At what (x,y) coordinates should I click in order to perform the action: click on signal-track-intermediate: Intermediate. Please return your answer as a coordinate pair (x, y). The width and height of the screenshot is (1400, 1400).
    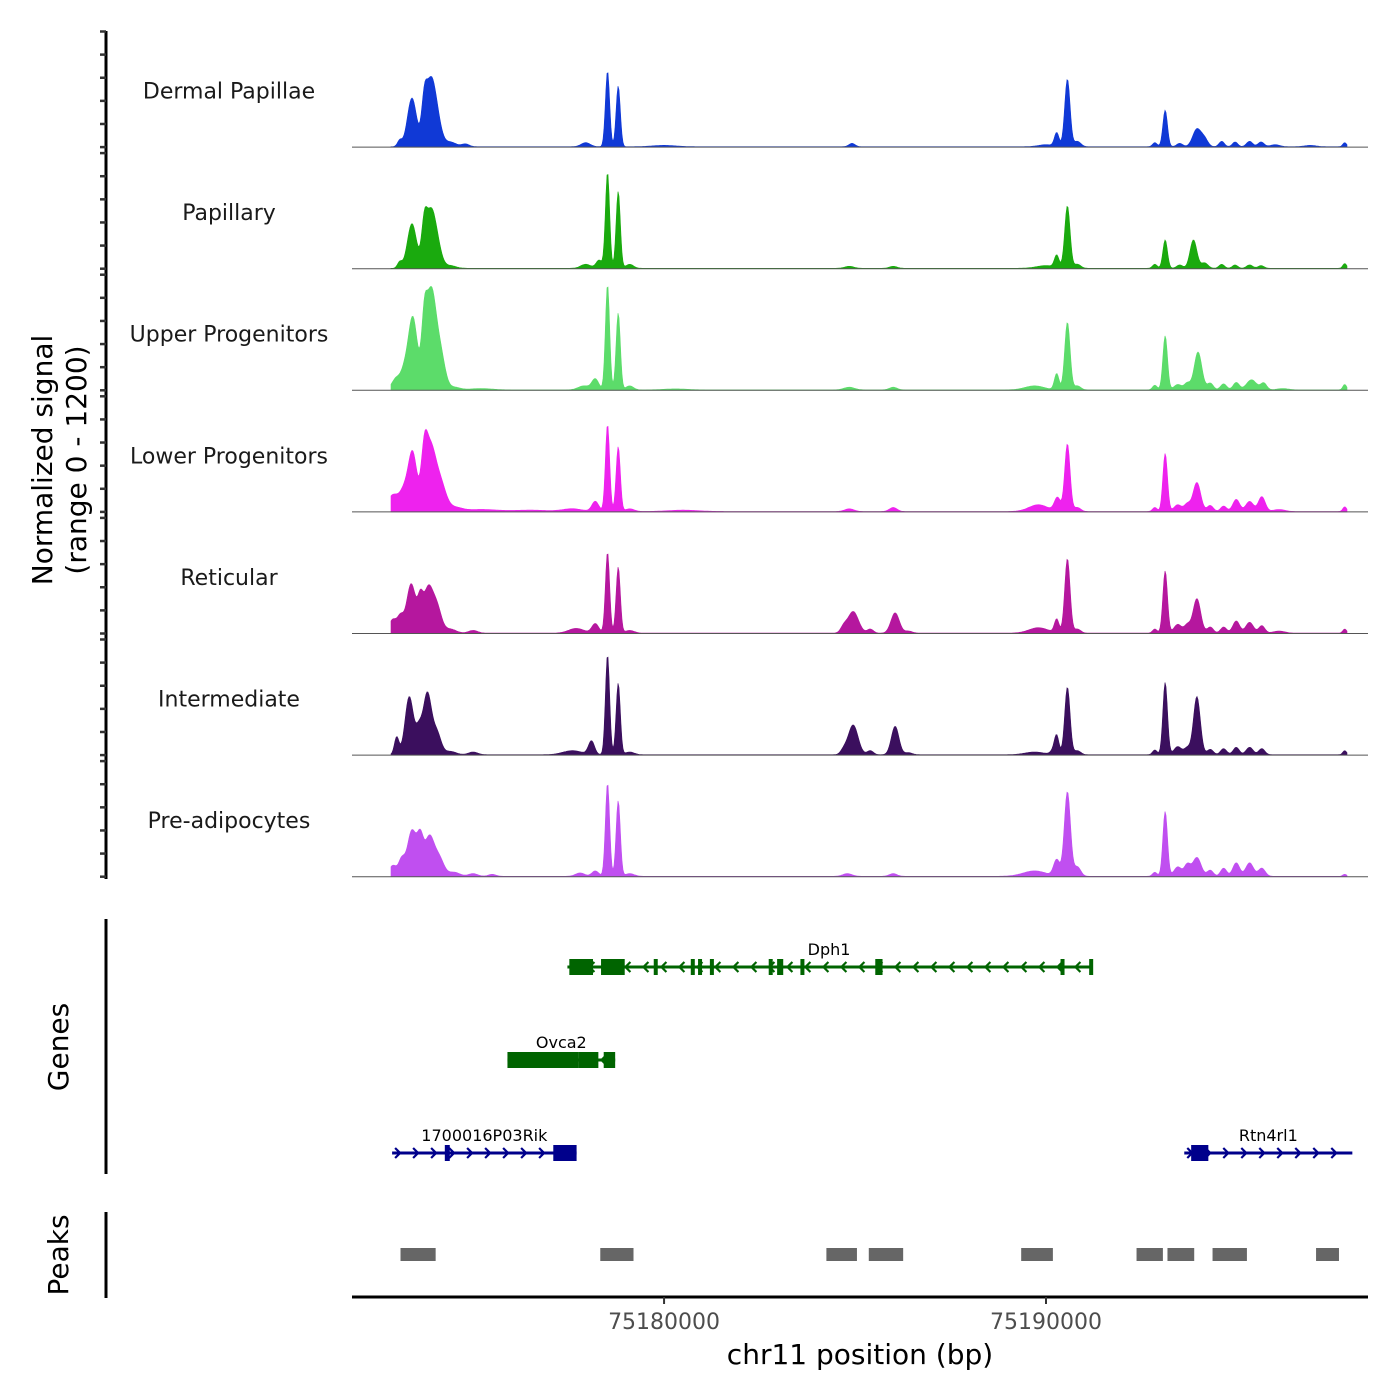
    Looking at the image, I should click on (763, 706).